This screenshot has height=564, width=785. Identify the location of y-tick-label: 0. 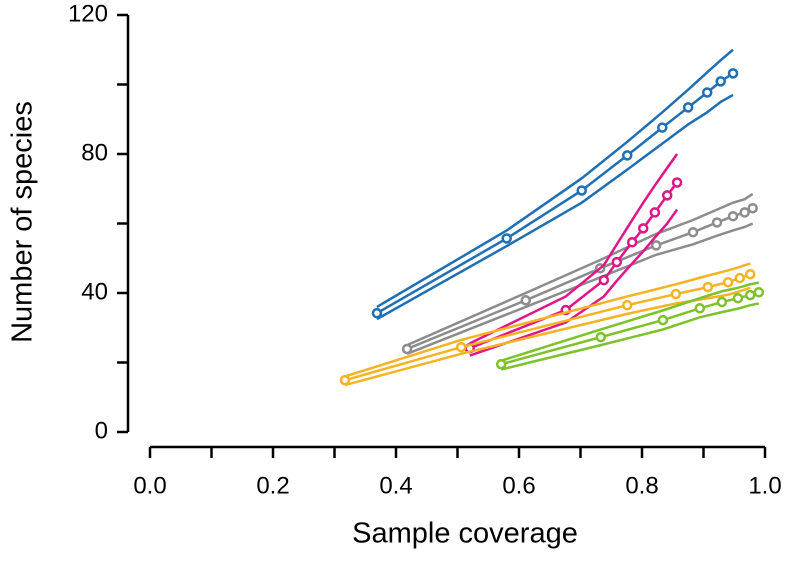
(101, 430).